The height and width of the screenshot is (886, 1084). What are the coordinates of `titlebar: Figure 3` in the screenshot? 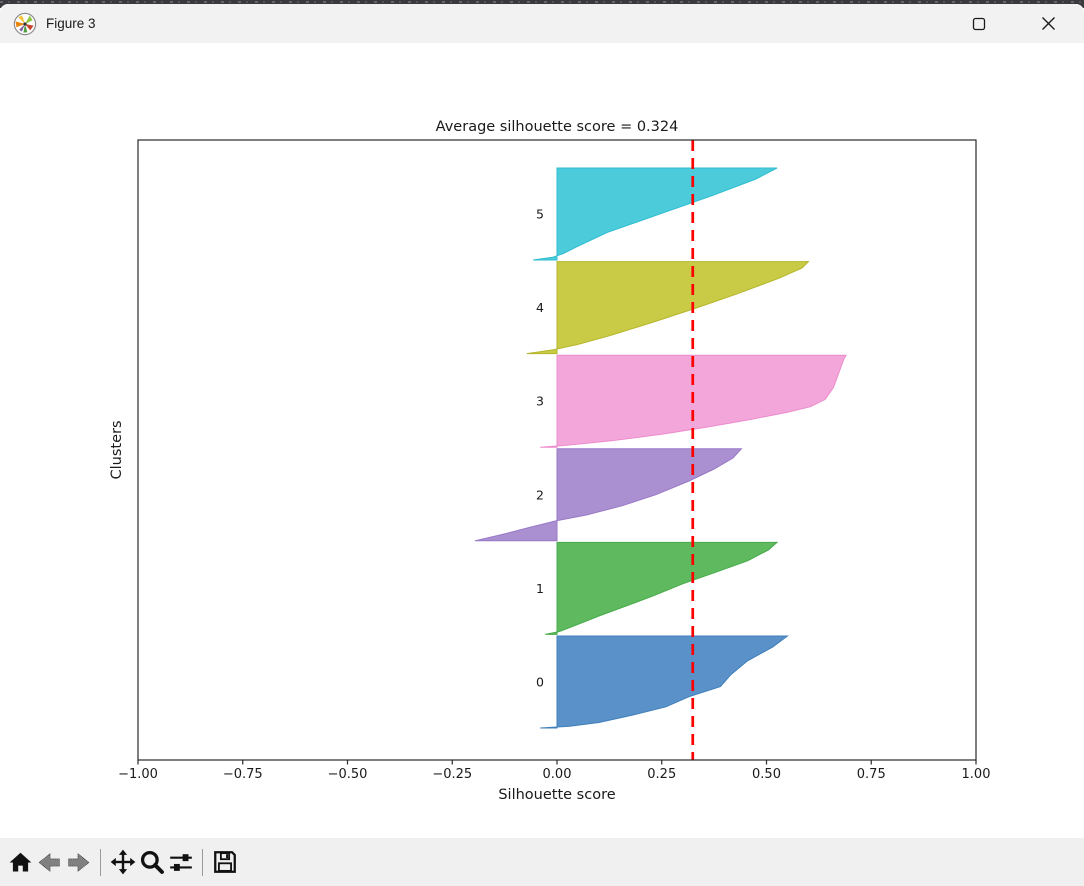 It's located at (542, 23).